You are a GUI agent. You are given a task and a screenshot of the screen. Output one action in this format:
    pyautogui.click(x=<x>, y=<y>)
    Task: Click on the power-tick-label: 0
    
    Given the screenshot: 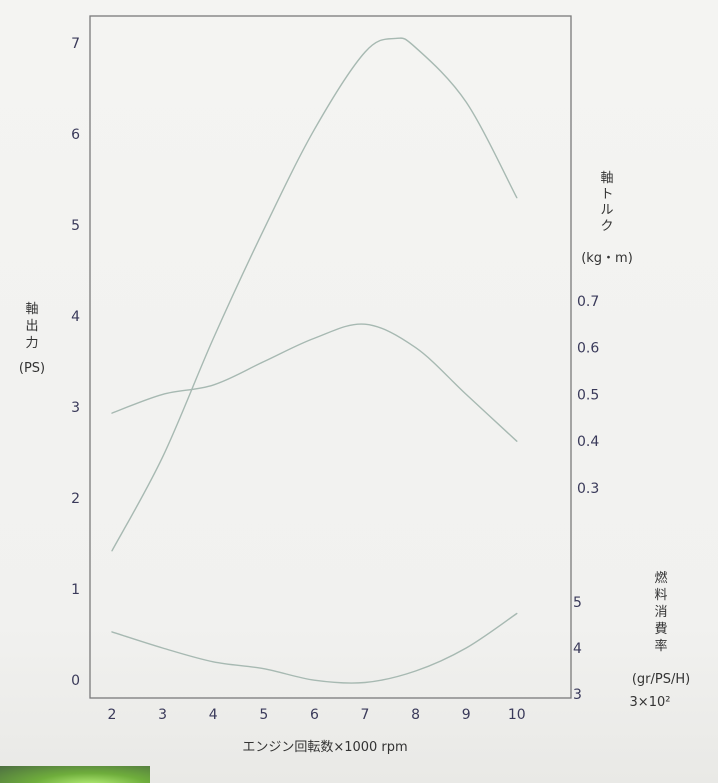 What is the action you would take?
    pyautogui.click(x=75, y=681)
    